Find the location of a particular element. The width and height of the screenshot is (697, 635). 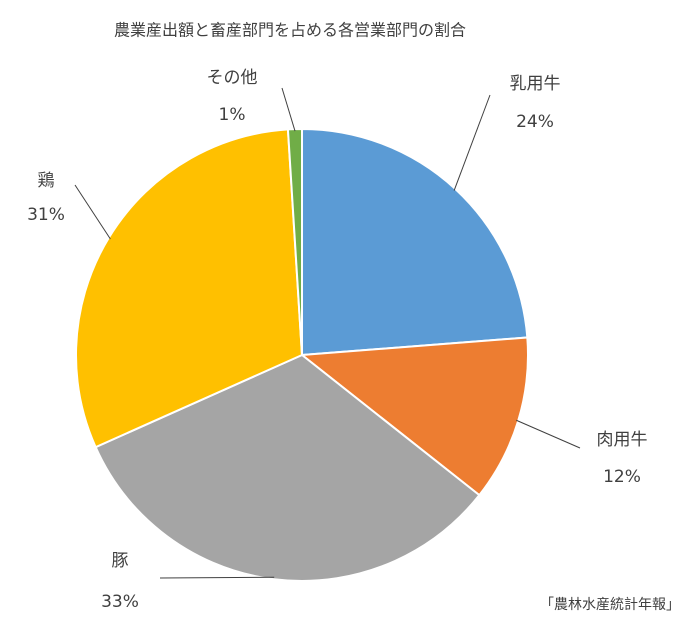

value-label: 24% is located at coordinates (535, 122).